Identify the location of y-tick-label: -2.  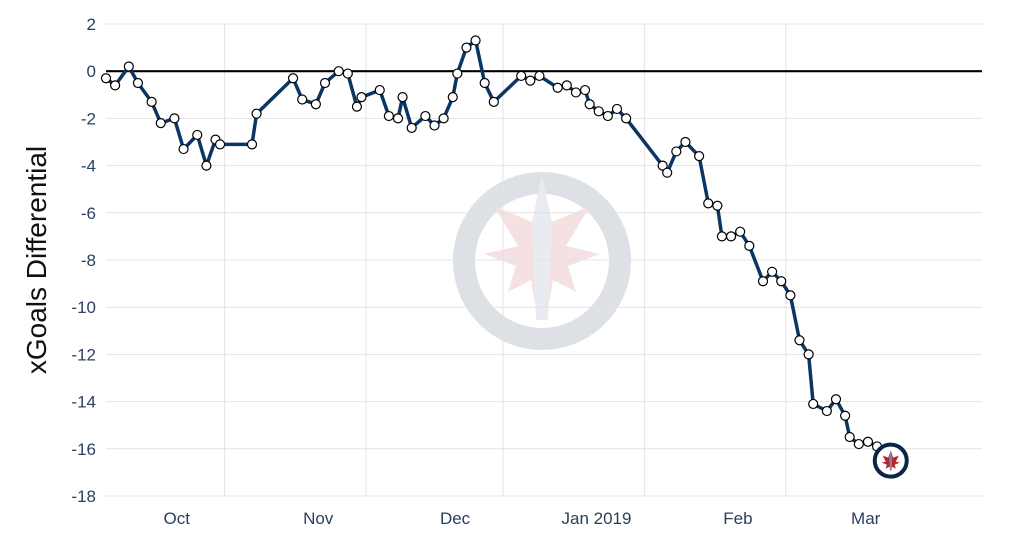
(88, 118).